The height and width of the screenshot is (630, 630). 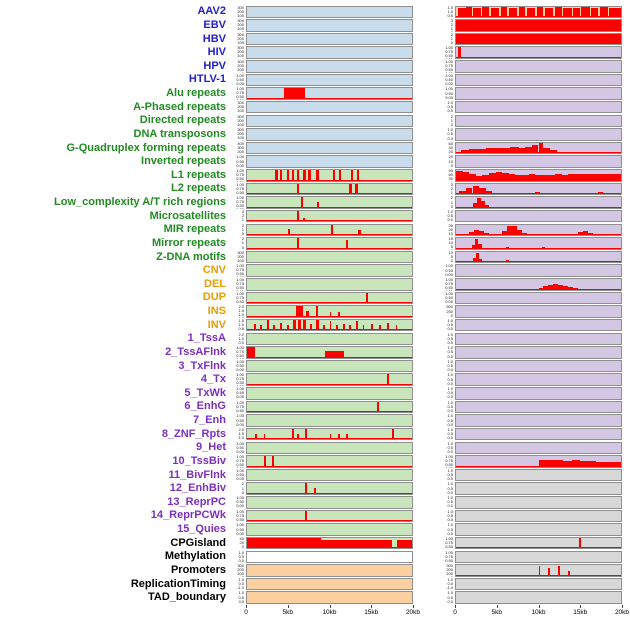 What do you see at coordinates (316, 613) in the screenshot?
I see `x-axis-row: 0 5kb 10kb 15kb 20kb 0 5kb 10kb 15kb 20kb` at bounding box center [316, 613].